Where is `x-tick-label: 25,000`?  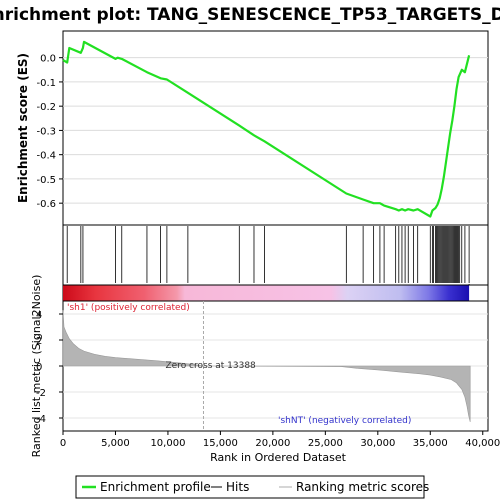 x-tick-label: 25,000 is located at coordinates (325, 443).